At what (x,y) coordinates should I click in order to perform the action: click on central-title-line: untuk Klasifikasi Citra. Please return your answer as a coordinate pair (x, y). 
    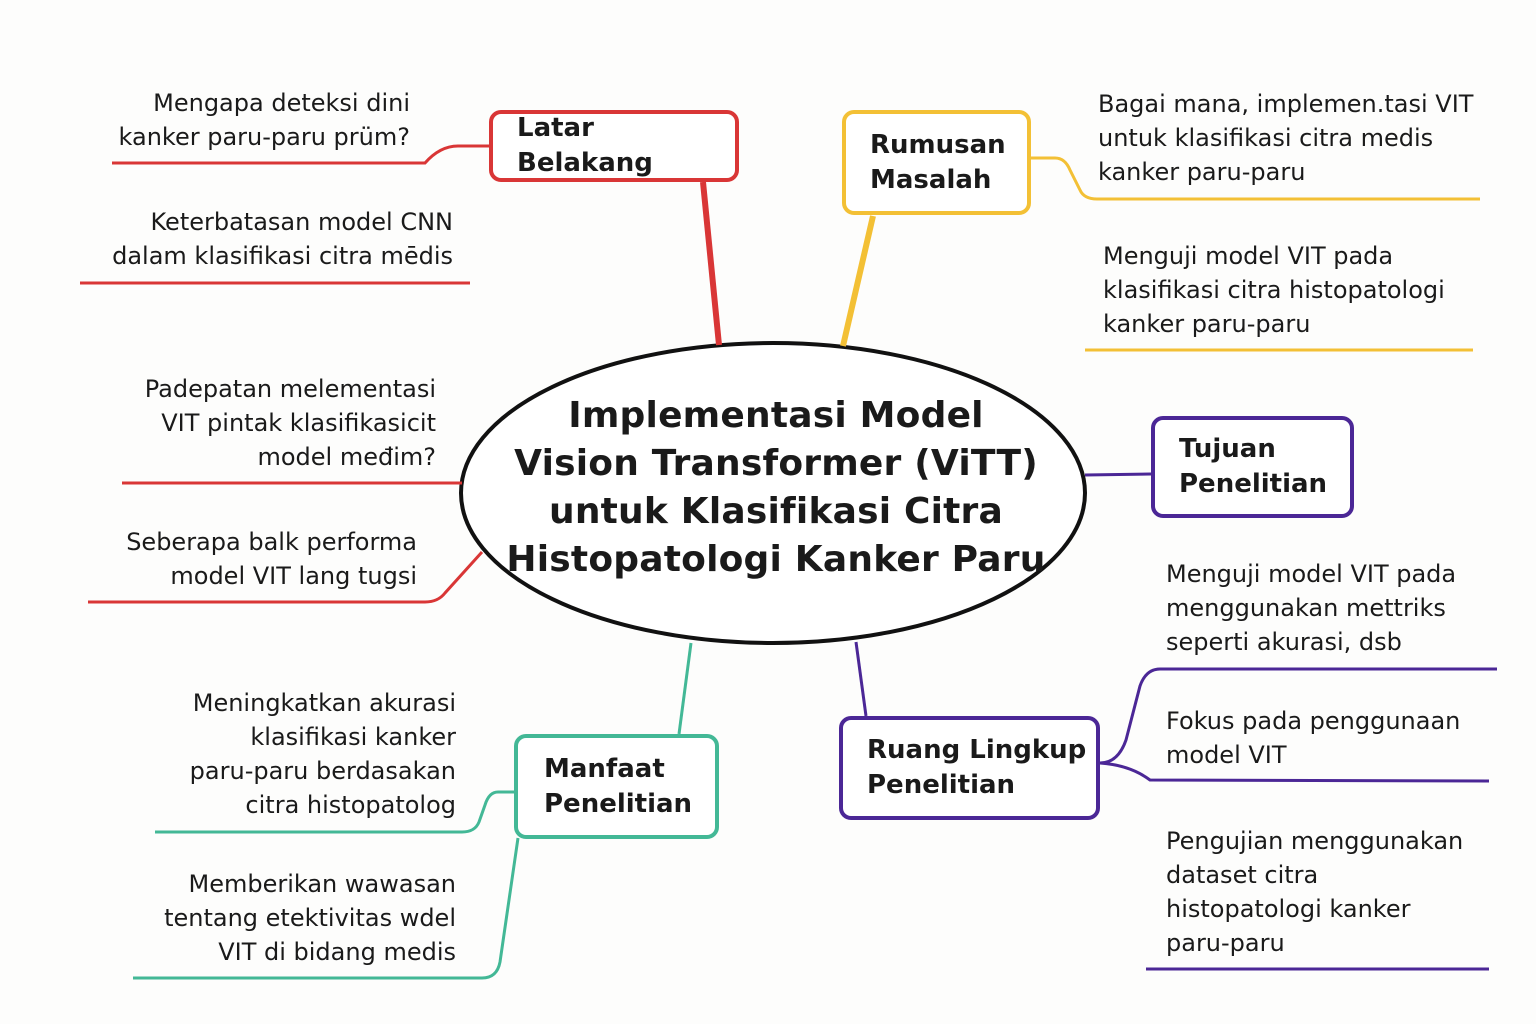
    Looking at the image, I should click on (776, 511).